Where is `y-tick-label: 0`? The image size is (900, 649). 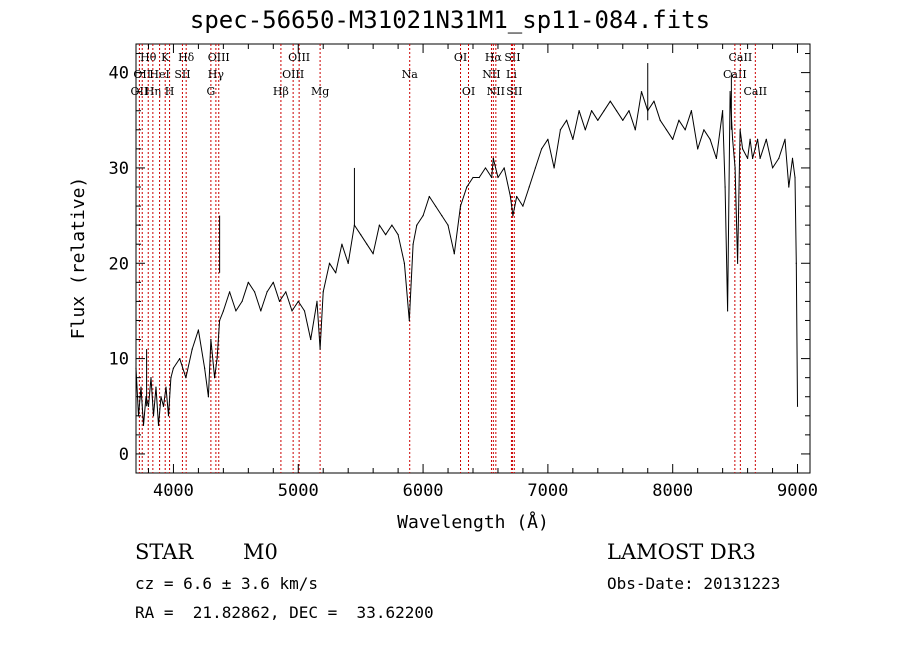
y-tick-label: 0 is located at coordinates (124, 455).